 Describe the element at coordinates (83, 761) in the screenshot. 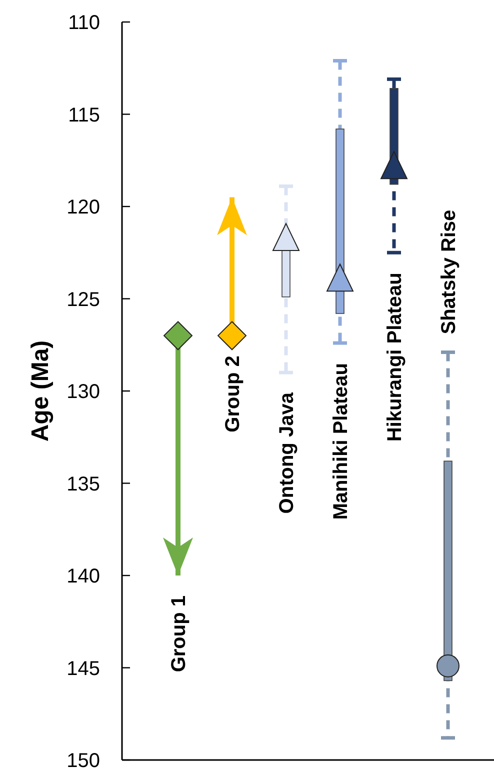

I see `y-tick-label: 150` at that location.